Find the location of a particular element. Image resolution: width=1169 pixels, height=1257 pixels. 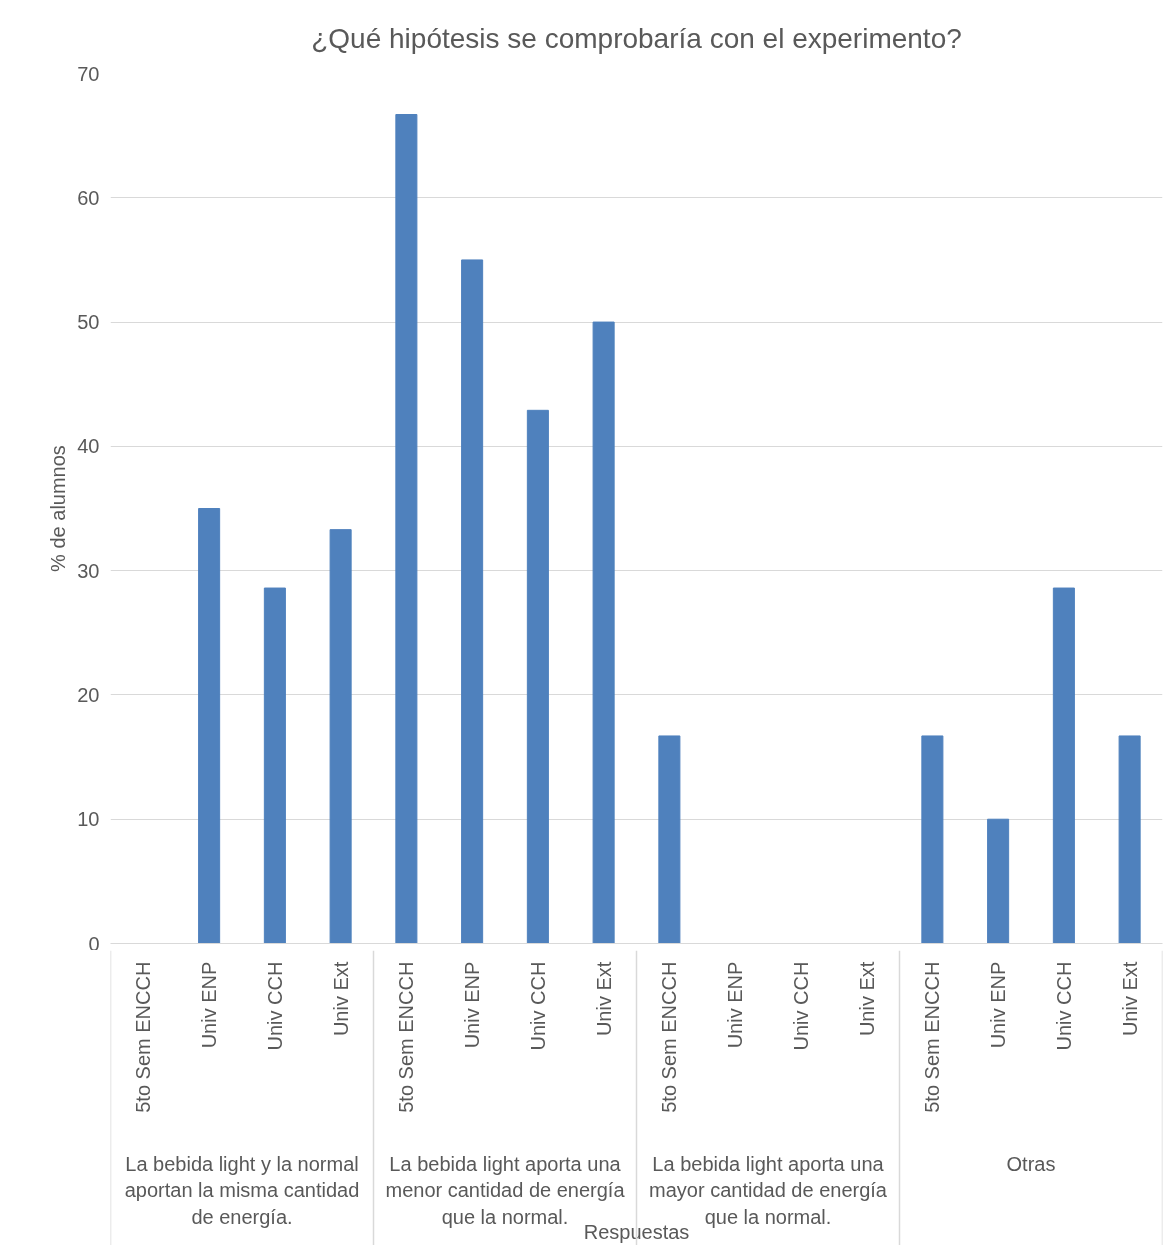

y-axis-title: % de alumnos is located at coordinates (58, 508).